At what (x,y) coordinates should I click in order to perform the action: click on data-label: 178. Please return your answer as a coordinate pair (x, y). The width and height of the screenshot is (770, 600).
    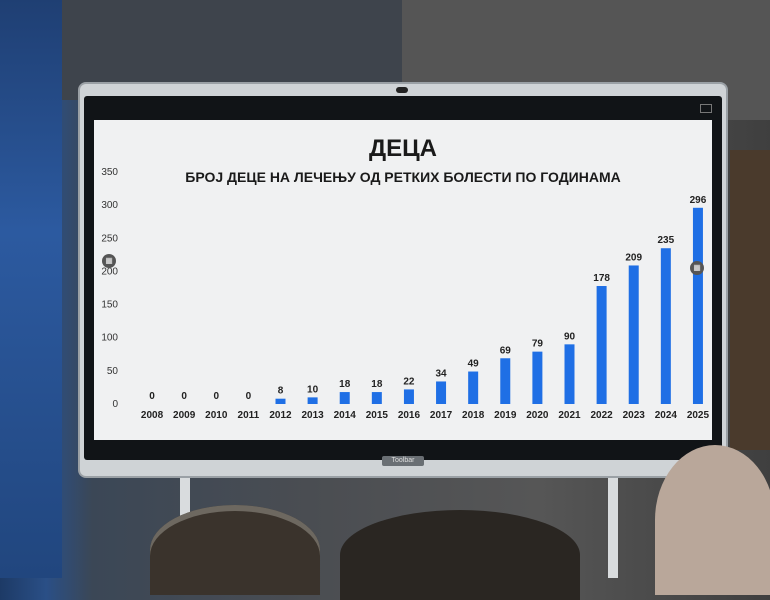
    Looking at the image, I should click on (601, 278).